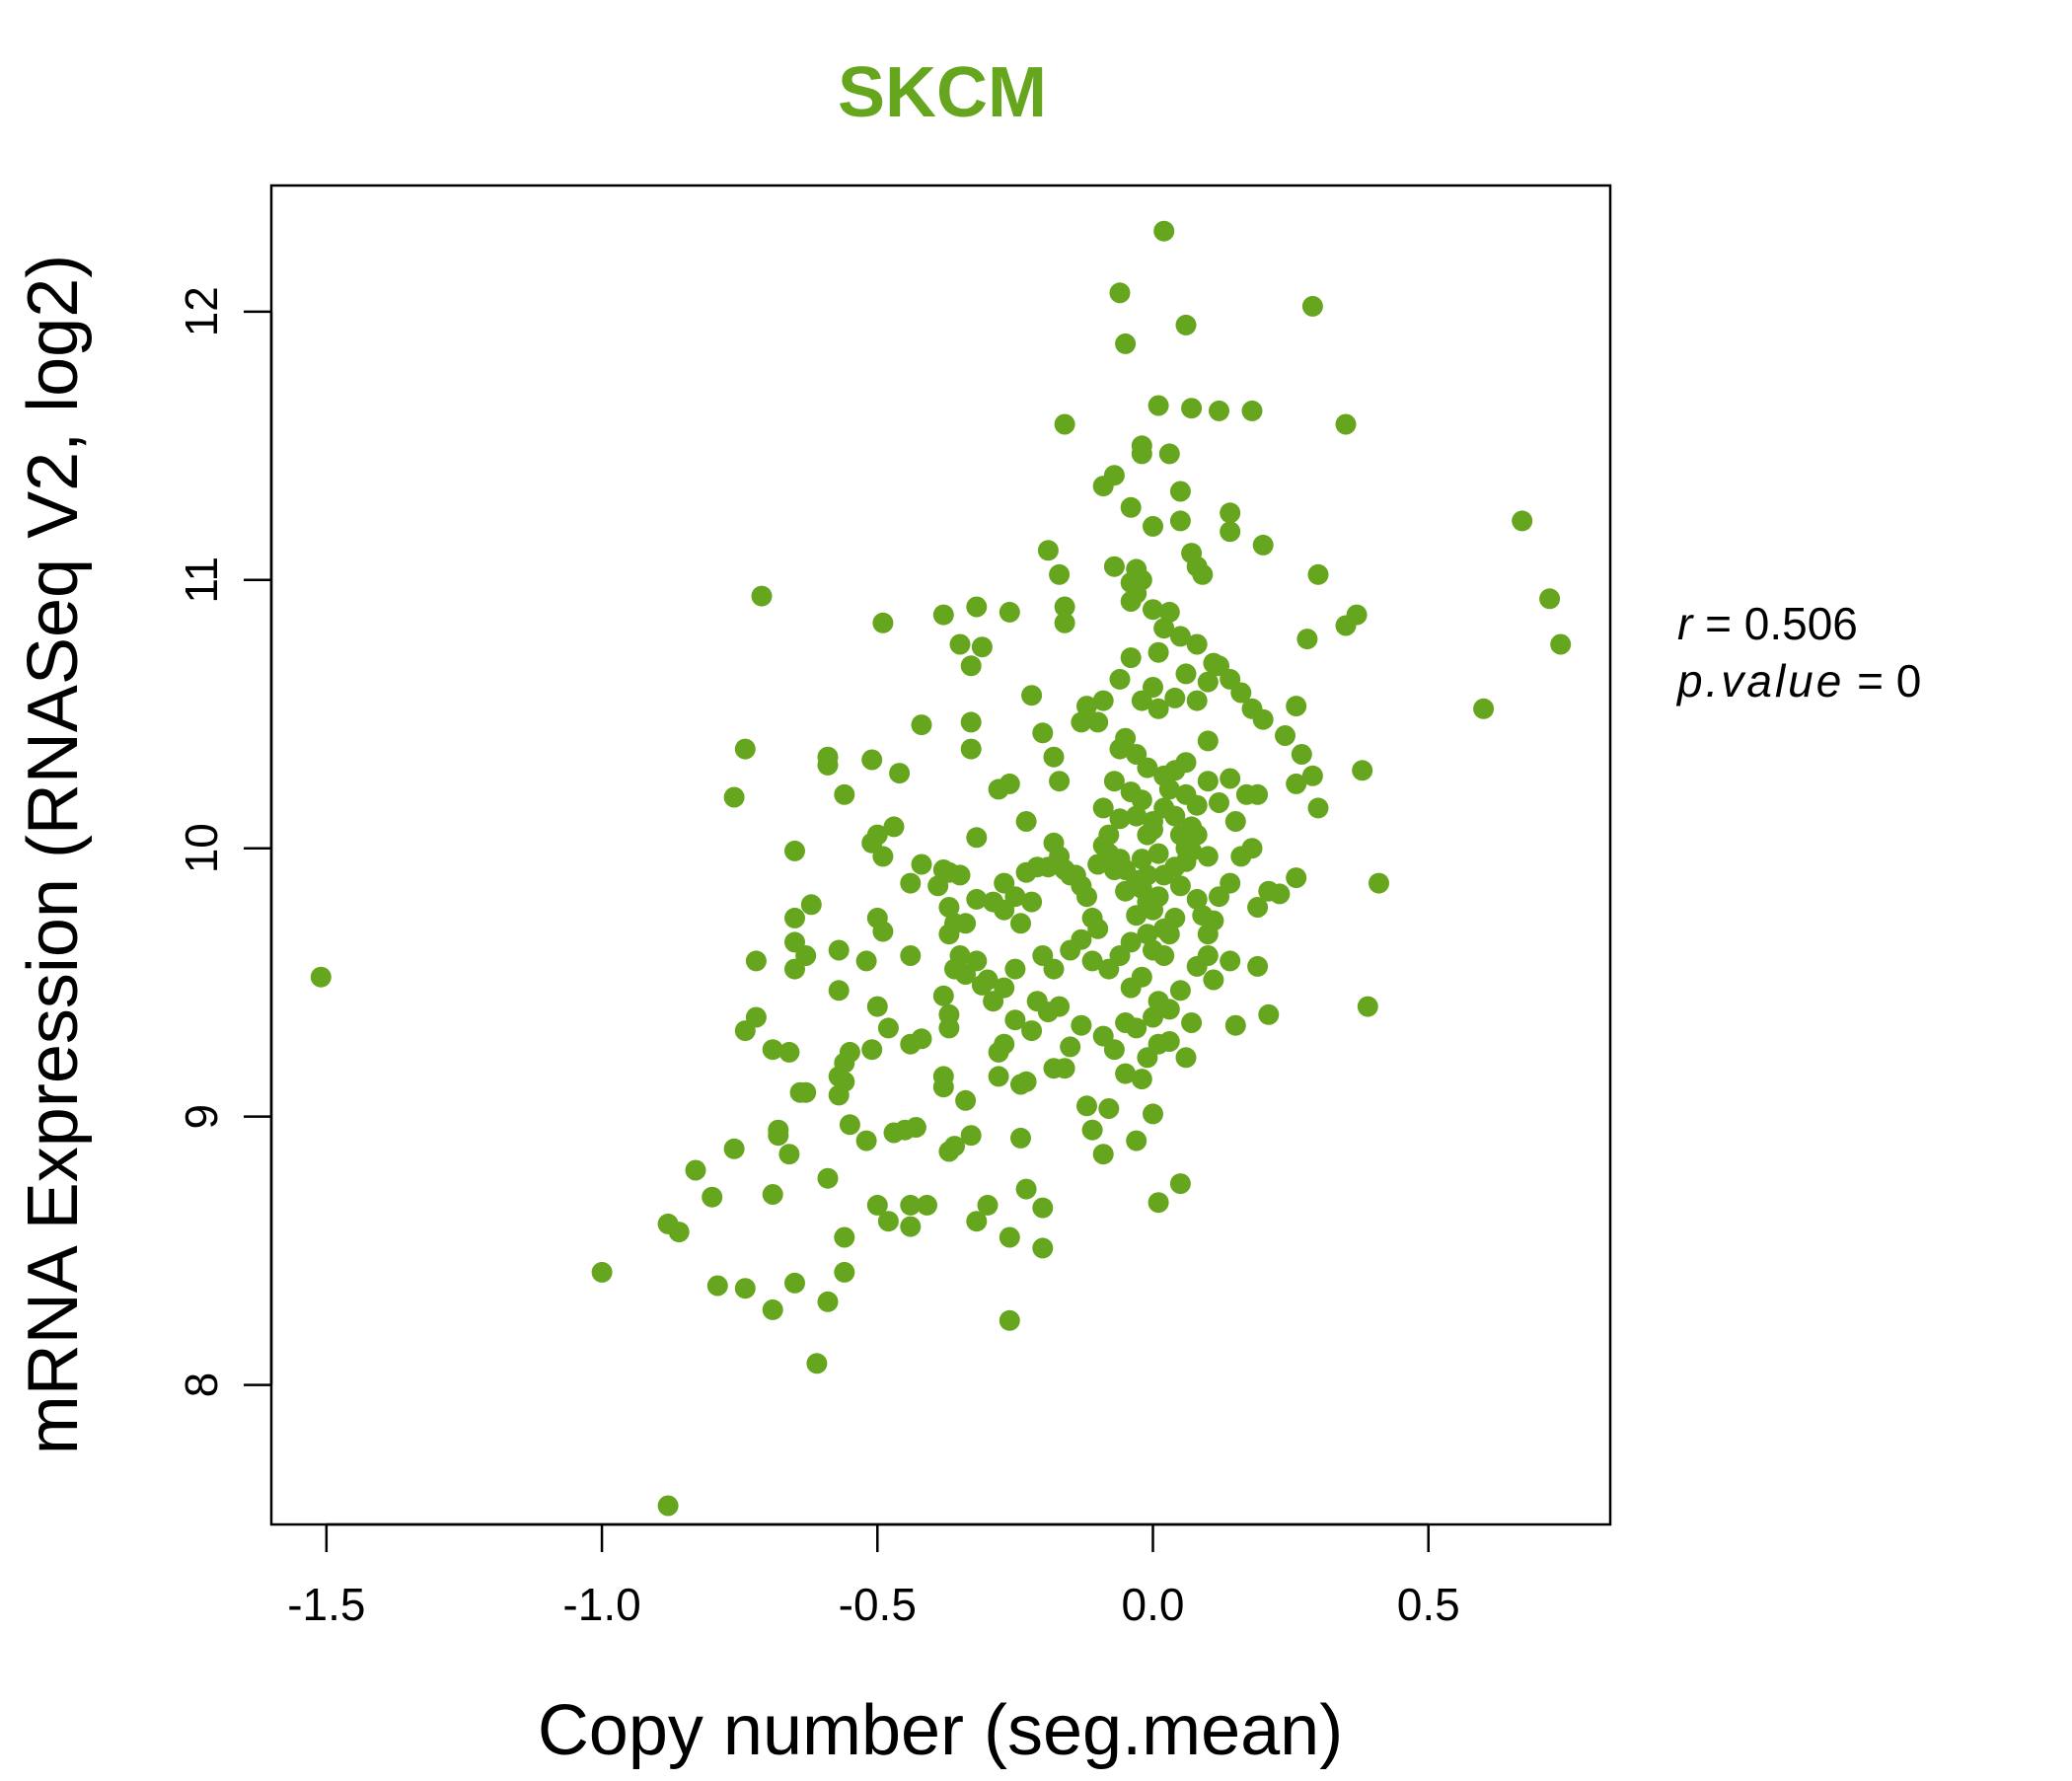 This screenshot has width=2072, height=1781. Describe the element at coordinates (1768, 623) in the screenshot. I see `r-statistic: r = 0.506` at that location.